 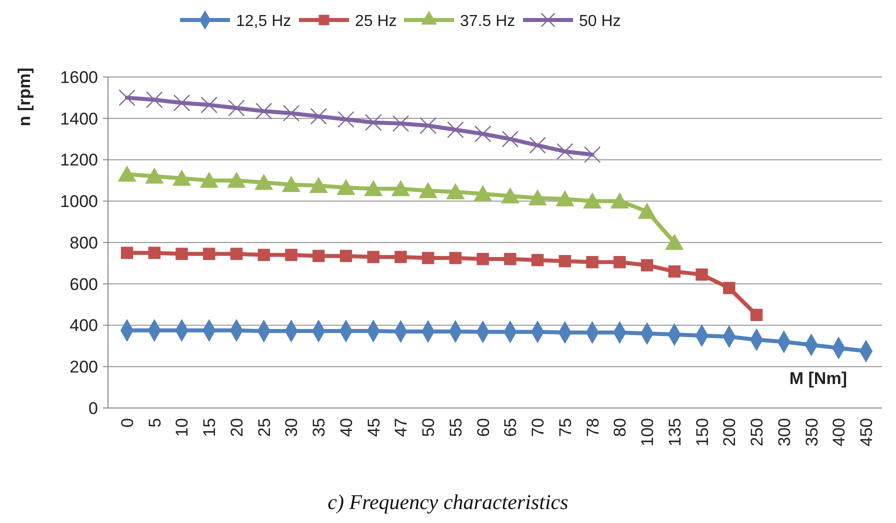 What do you see at coordinates (319, 427) in the screenshot?
I see `x-tick-label: 35` at bounding box center [319, 427].